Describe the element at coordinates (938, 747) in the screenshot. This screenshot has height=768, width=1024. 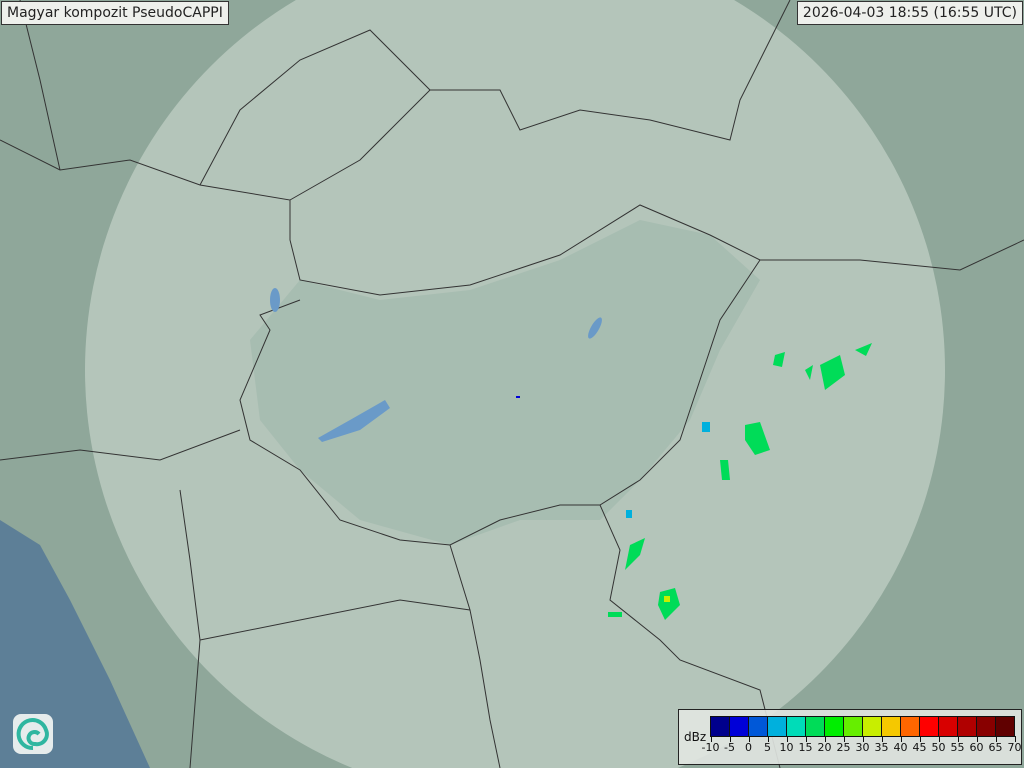
I see `legend-tick-label: 50` at that location.